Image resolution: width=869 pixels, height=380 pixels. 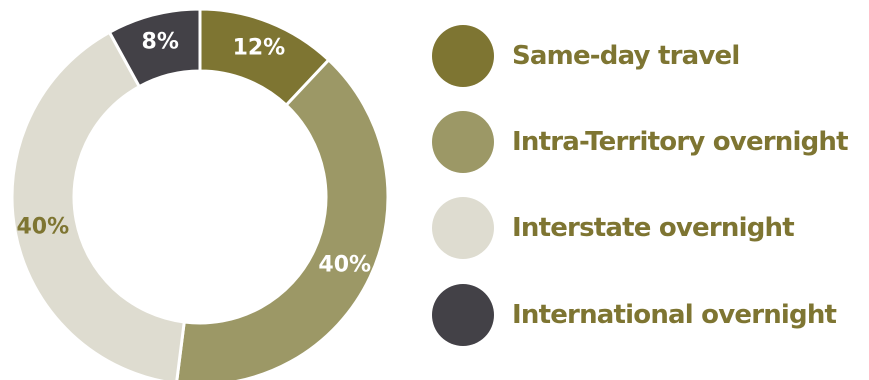 What do you see at coordinates (160, 42) in the screenshot?
I see `slice-label-international: 8%` at bounding box center [160, 42].